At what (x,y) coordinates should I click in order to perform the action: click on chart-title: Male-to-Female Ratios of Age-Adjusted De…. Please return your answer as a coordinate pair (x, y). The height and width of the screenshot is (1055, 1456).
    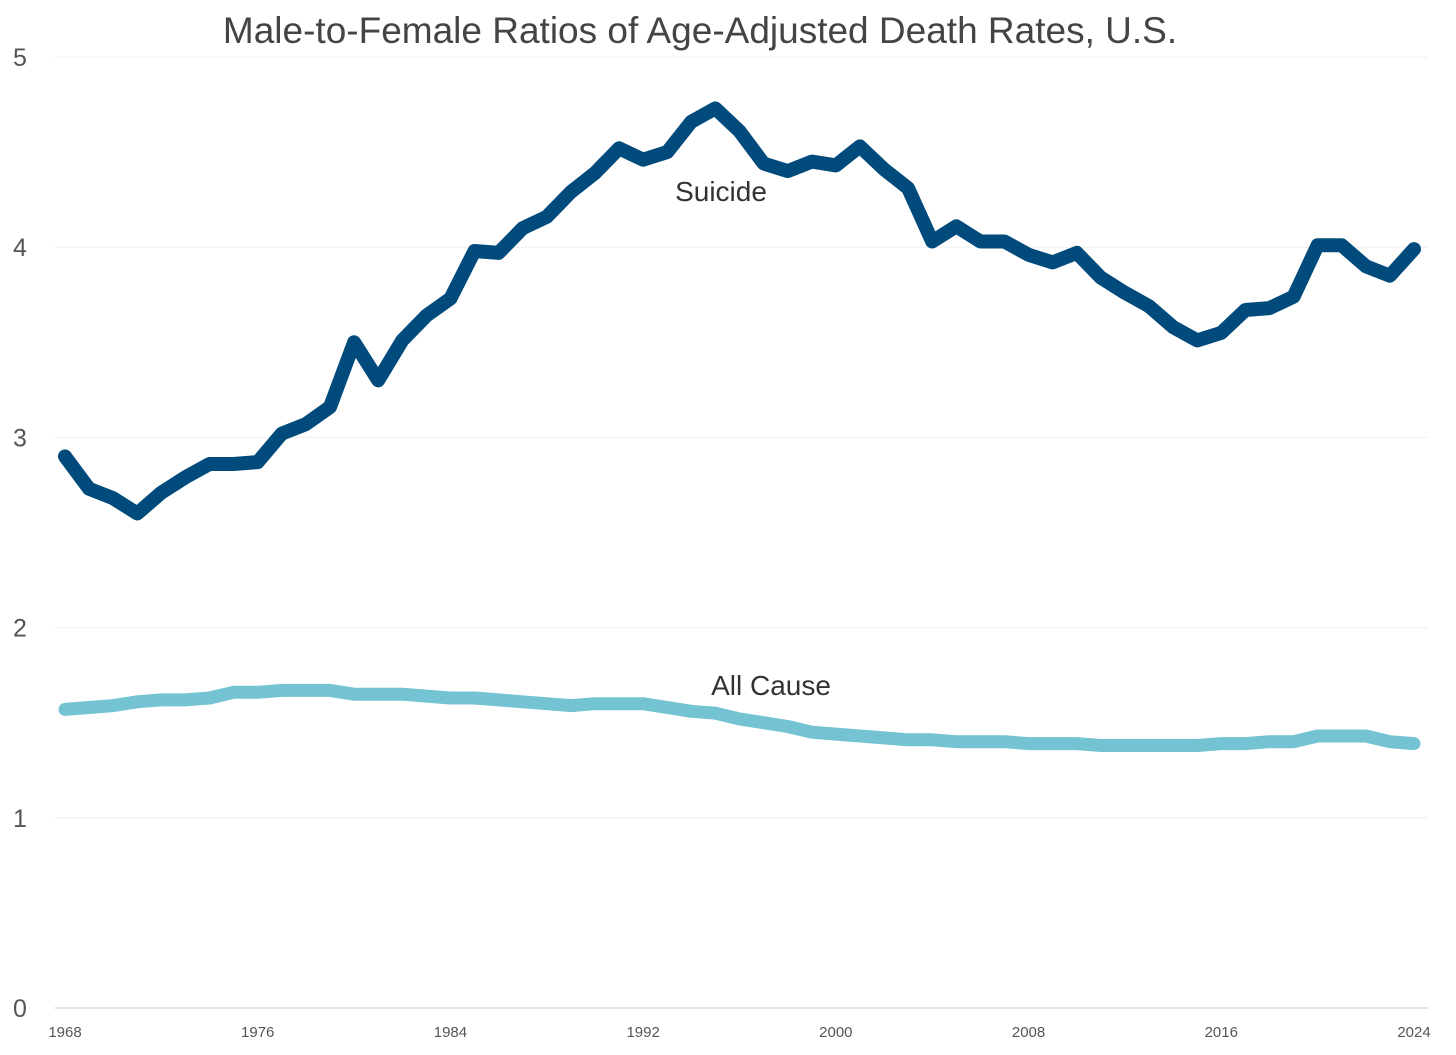
    Looking at the image, I should click on (700, 30).